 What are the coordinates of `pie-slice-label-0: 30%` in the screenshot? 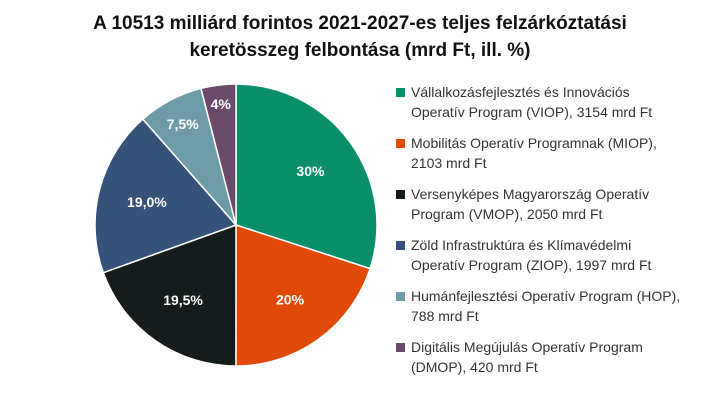 It's located at (310, 171).